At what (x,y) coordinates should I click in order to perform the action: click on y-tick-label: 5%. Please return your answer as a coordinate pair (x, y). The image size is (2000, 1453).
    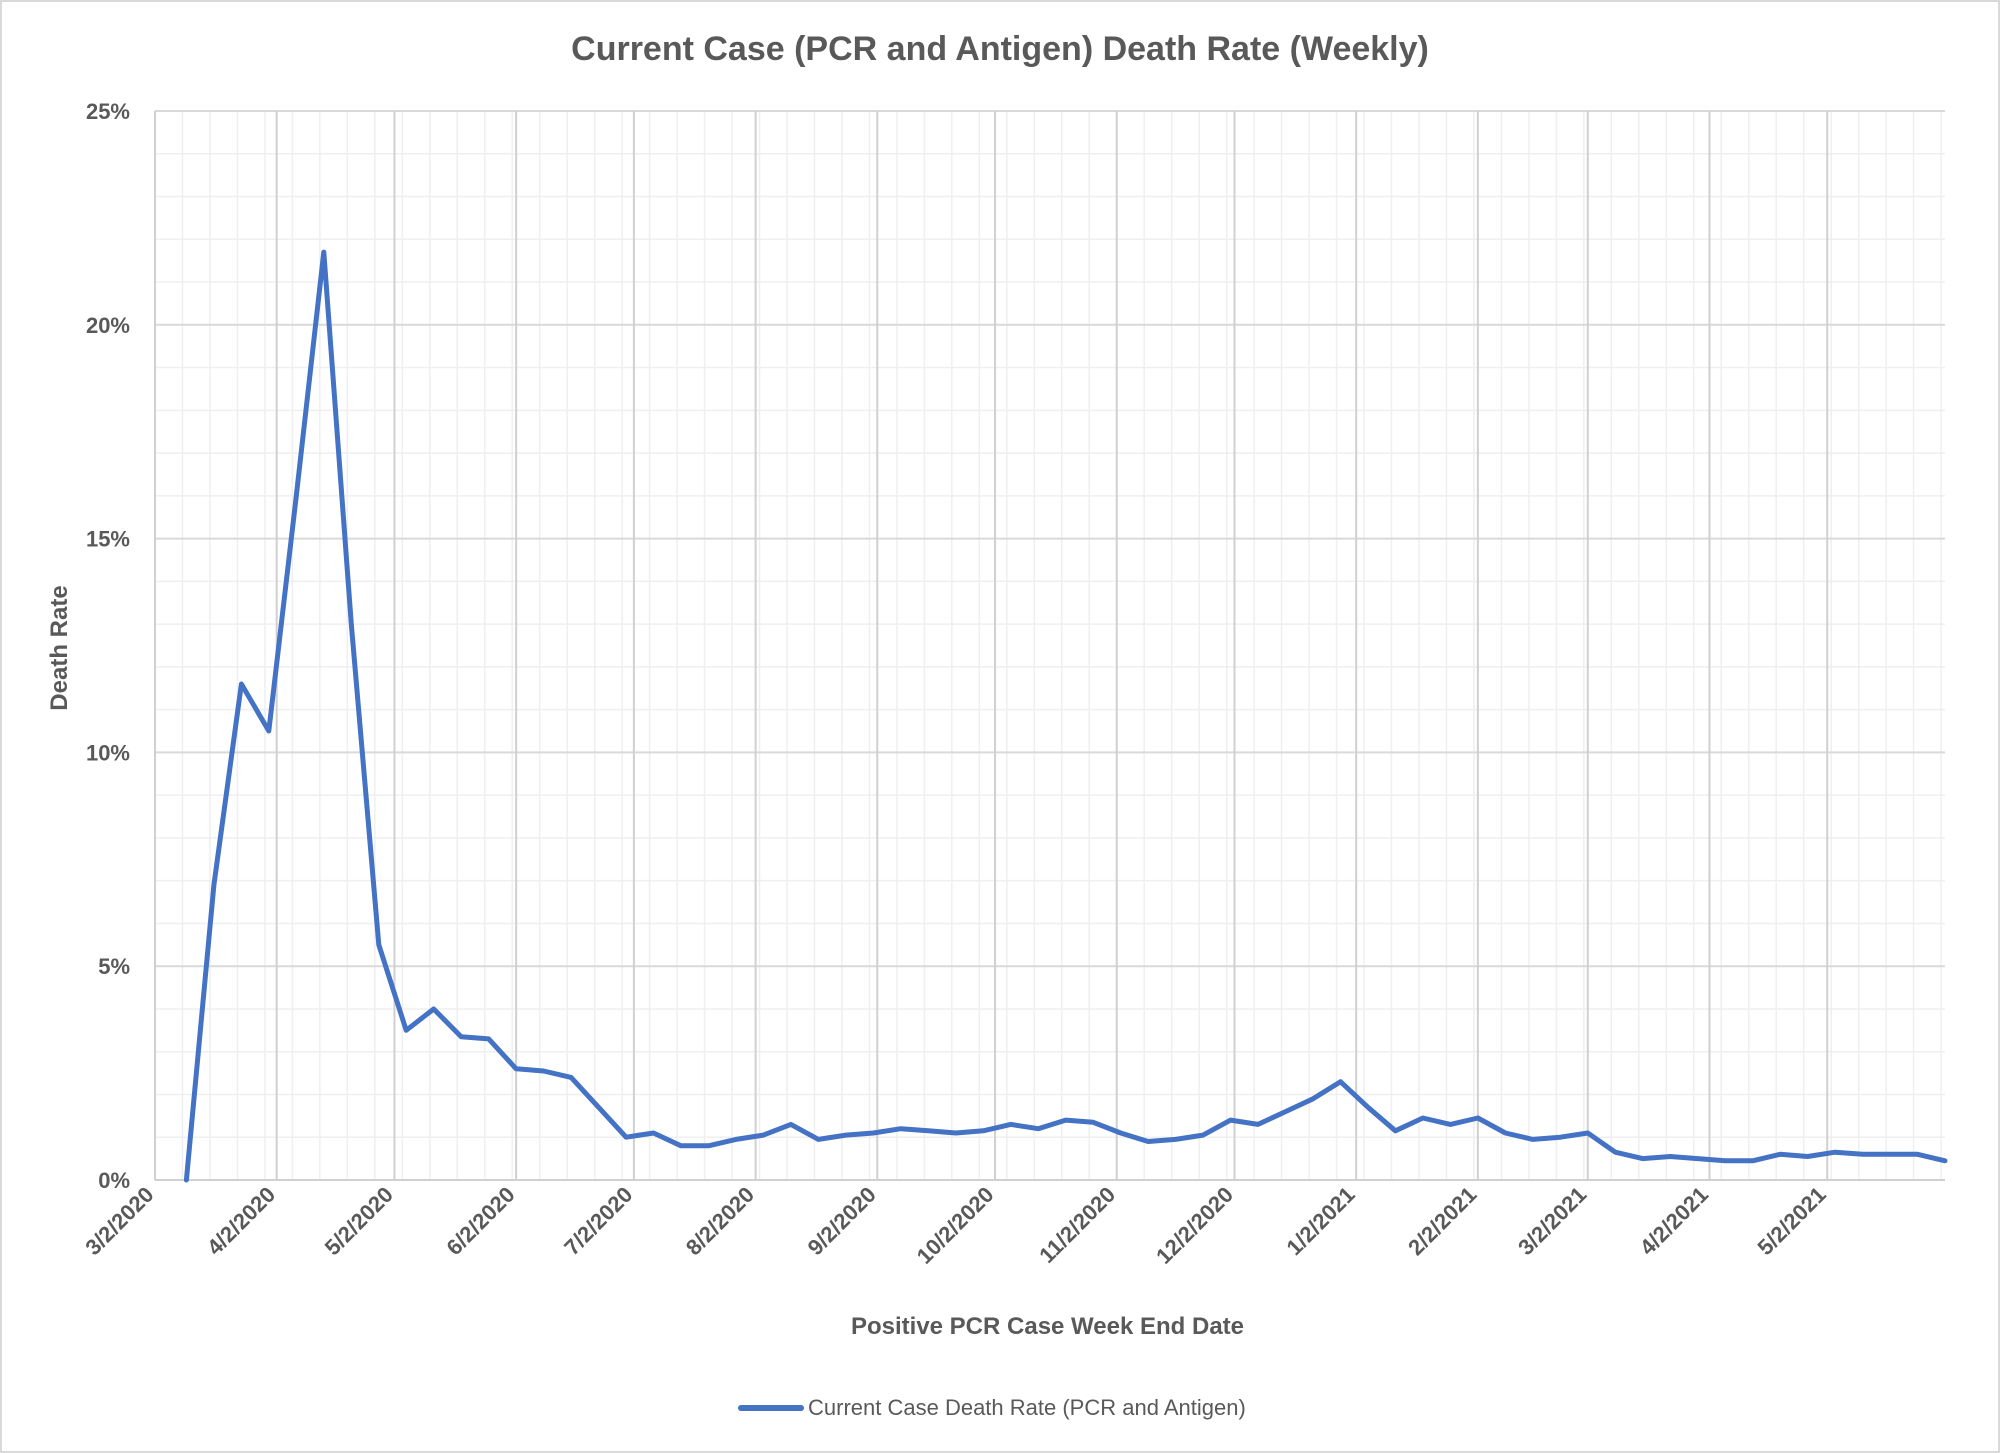
    Looking at the image, I should click on (114, 966).